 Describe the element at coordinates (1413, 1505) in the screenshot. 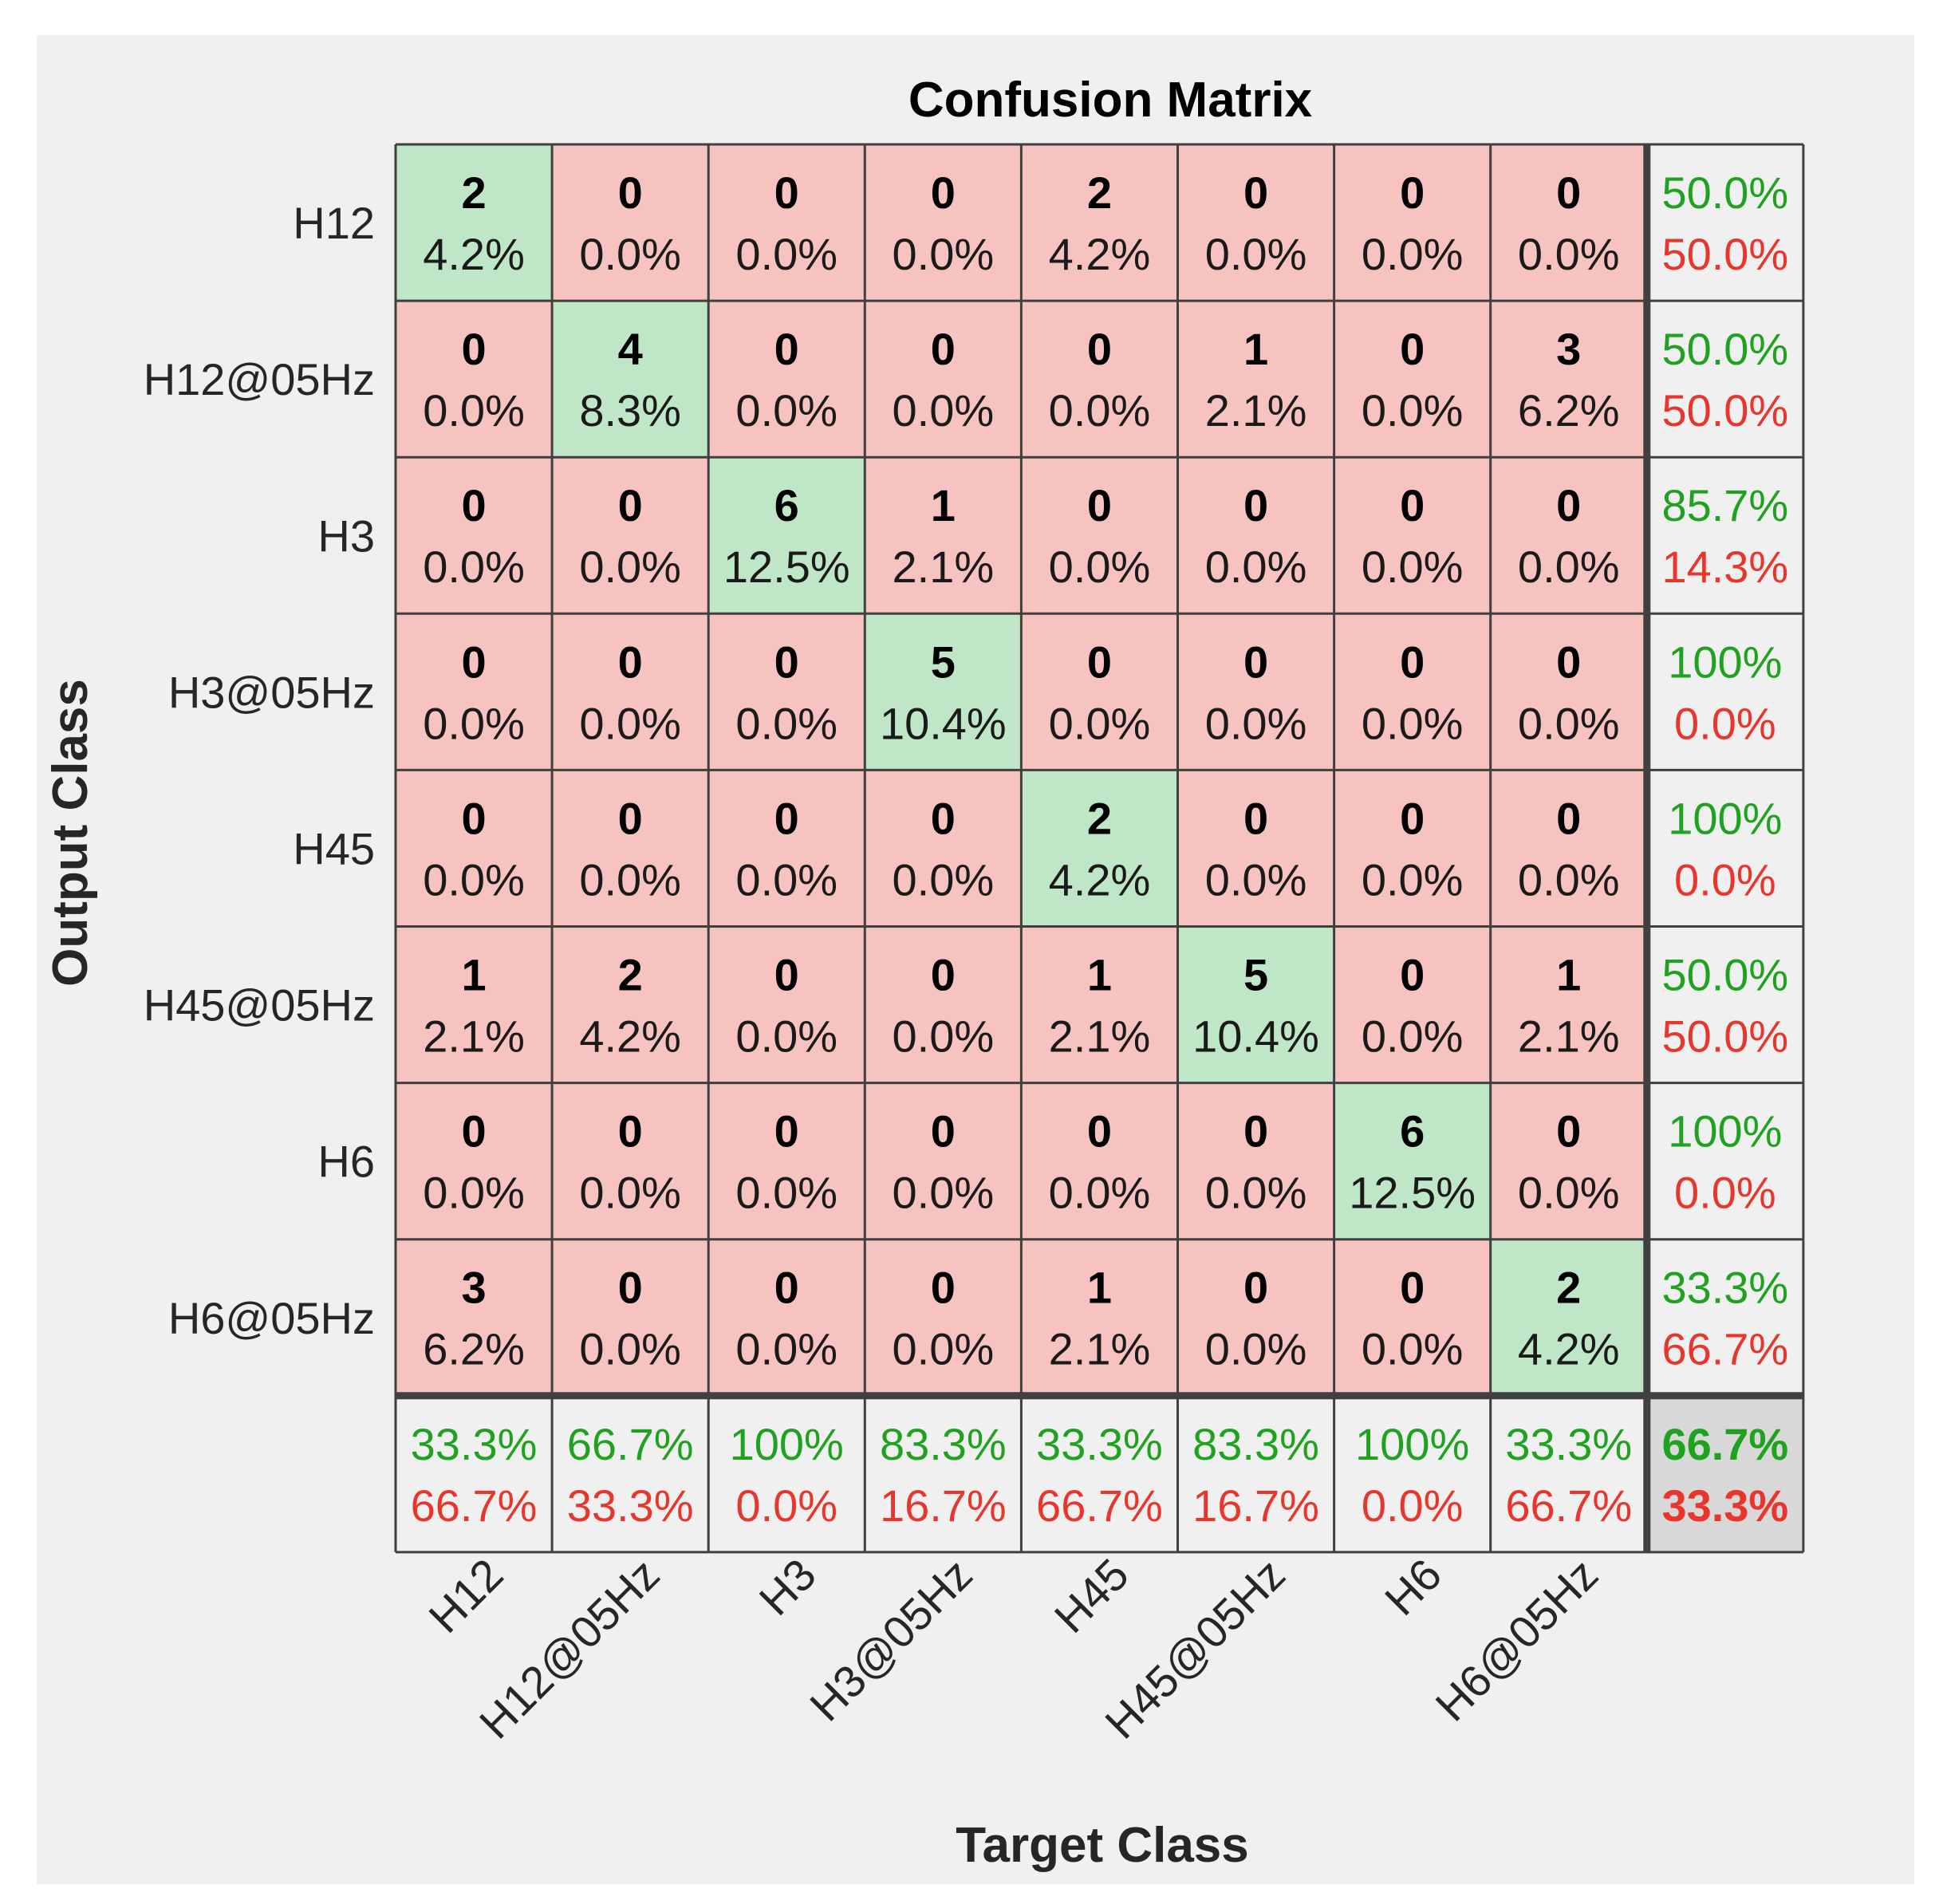

I see `col-error: 0.0%` at that location.